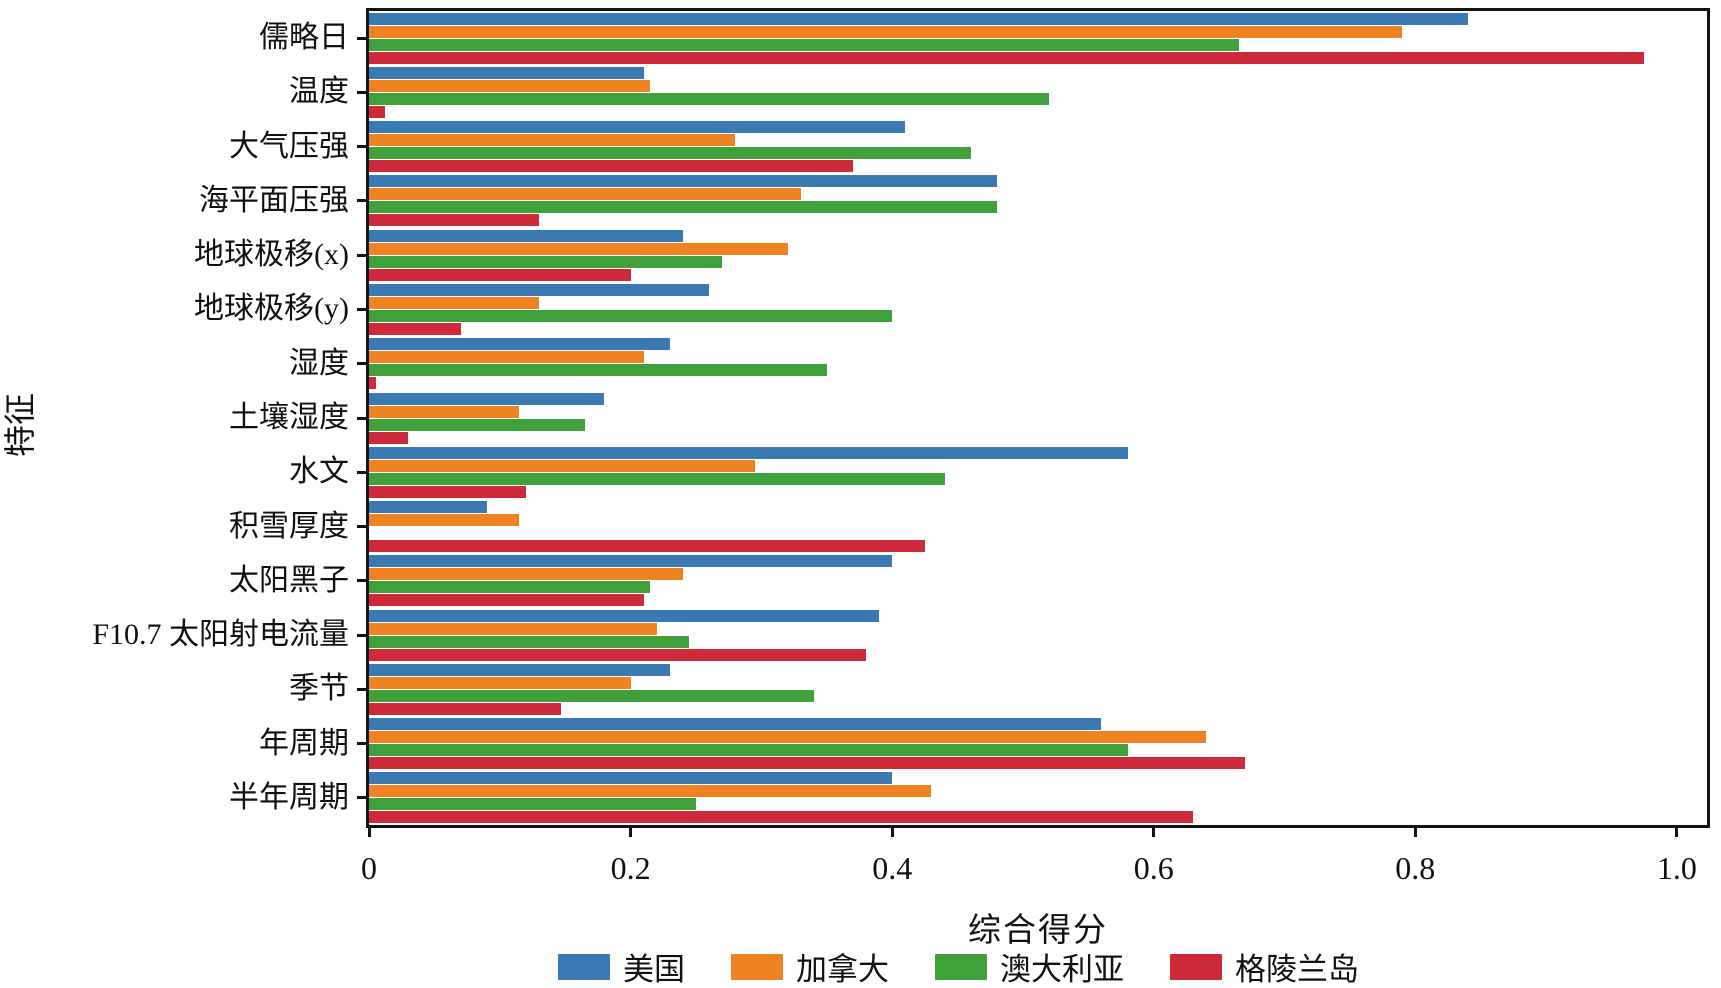  What do you see at coordinates (477, 424) in the screenshot?
I see `bar-澳大利亚-土壤湿度` at bounding box center [477, 424].